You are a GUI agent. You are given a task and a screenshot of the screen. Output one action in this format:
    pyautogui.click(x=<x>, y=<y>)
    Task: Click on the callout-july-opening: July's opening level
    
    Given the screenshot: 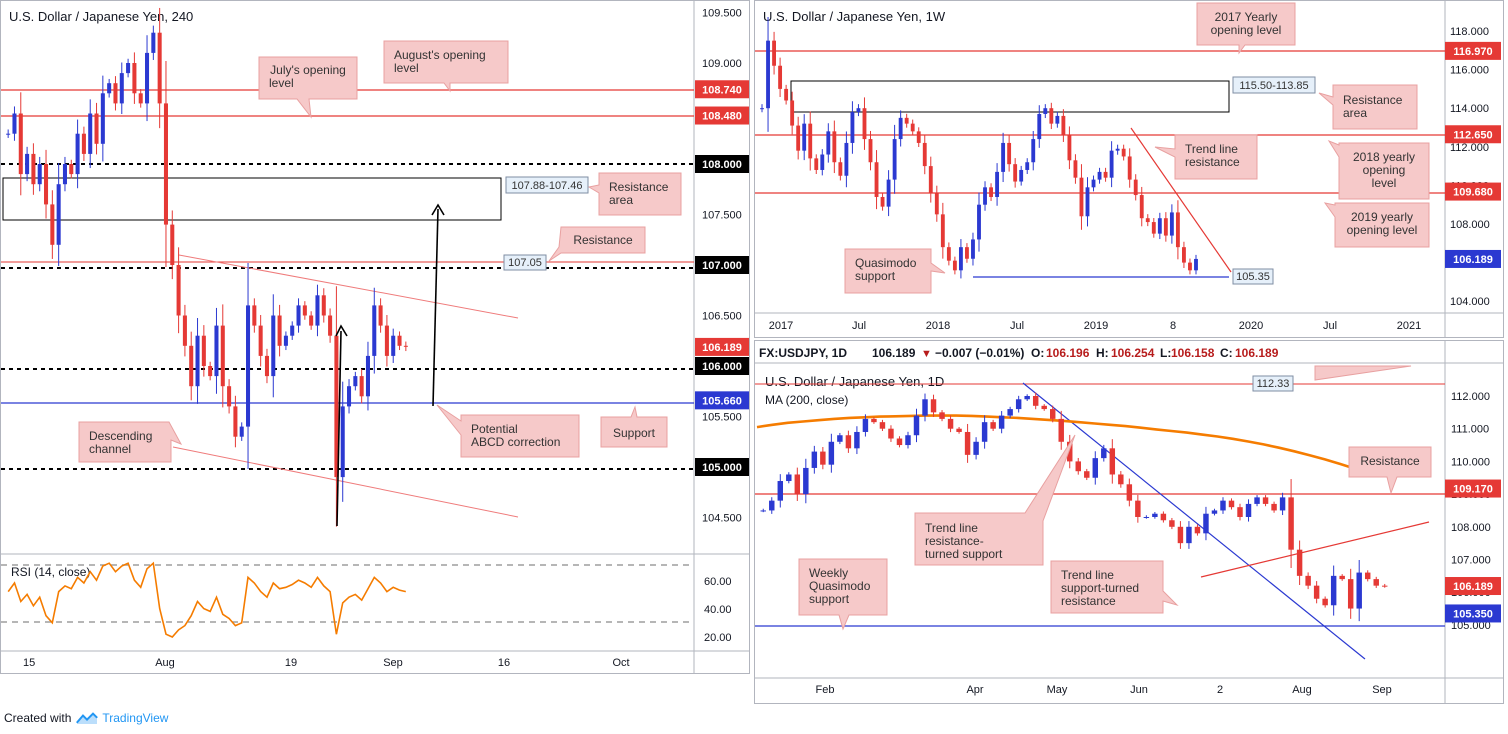 What is the action you would take?
    pyautogui.click(x=308, y=87)
    